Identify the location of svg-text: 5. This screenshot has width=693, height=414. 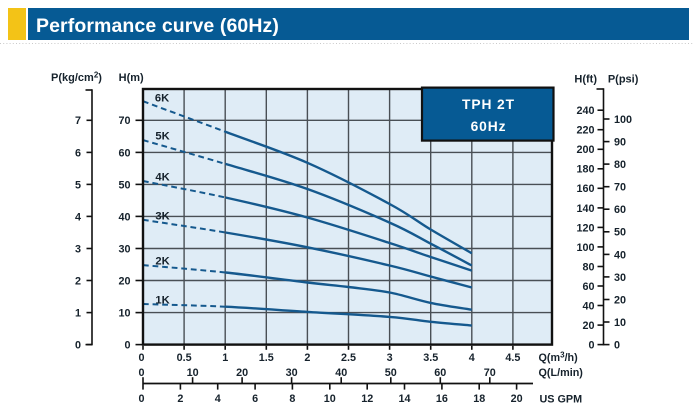
(78, 185).